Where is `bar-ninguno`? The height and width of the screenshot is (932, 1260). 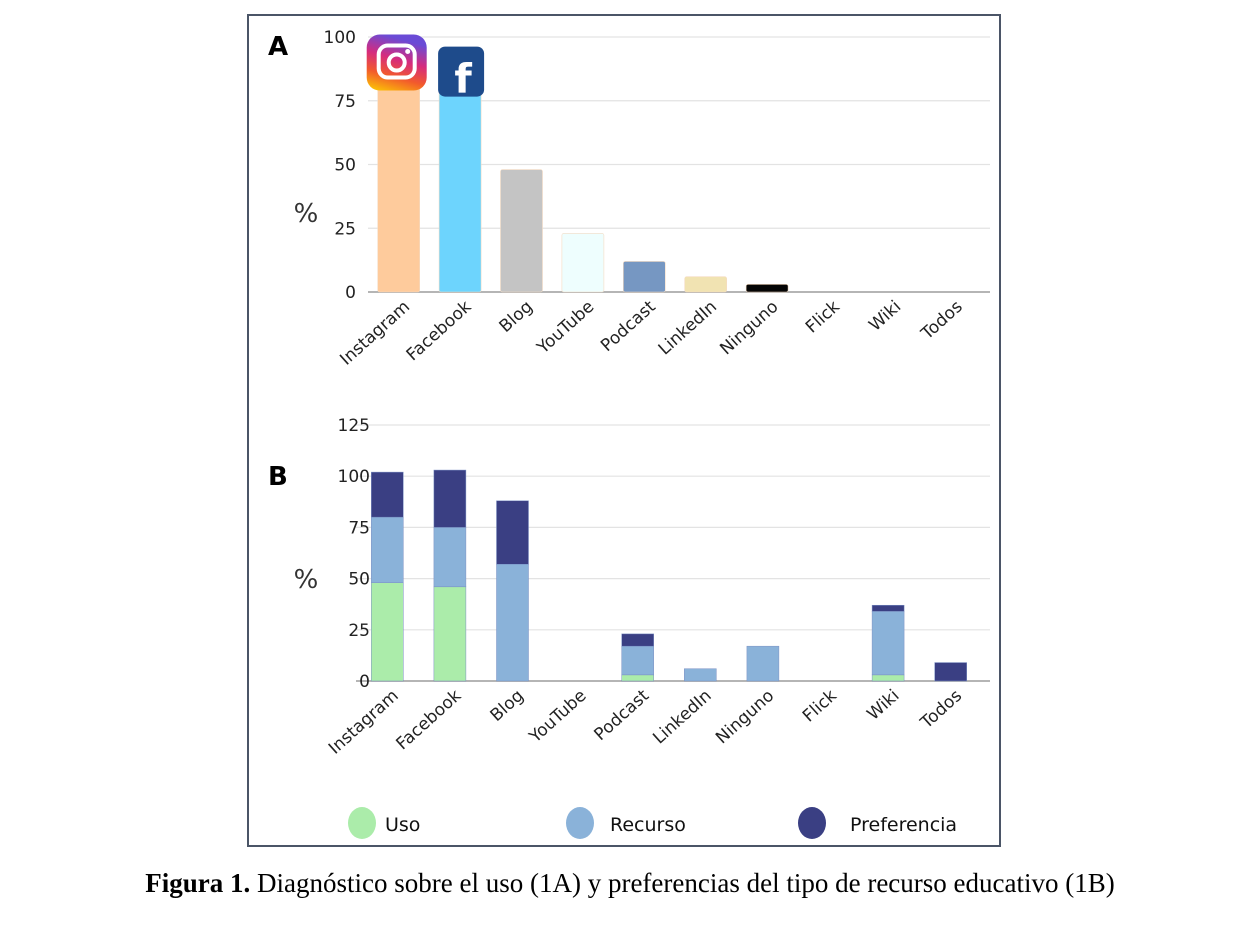 bar-ninguno is located at coordinates (767, 288).